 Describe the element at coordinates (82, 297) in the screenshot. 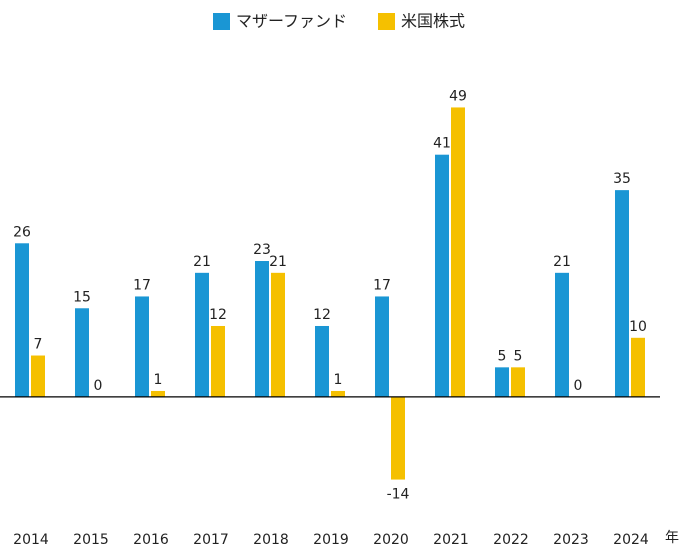

I see `value-label: 15` at that location.